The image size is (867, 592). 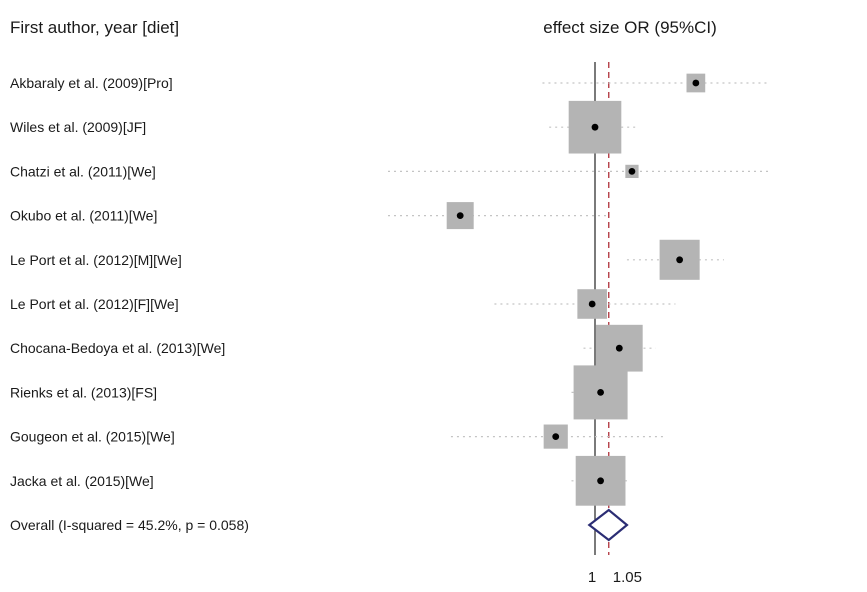 I want to click on study-row: Jacka et al. (2015)[We], so click(x=318, y=480).